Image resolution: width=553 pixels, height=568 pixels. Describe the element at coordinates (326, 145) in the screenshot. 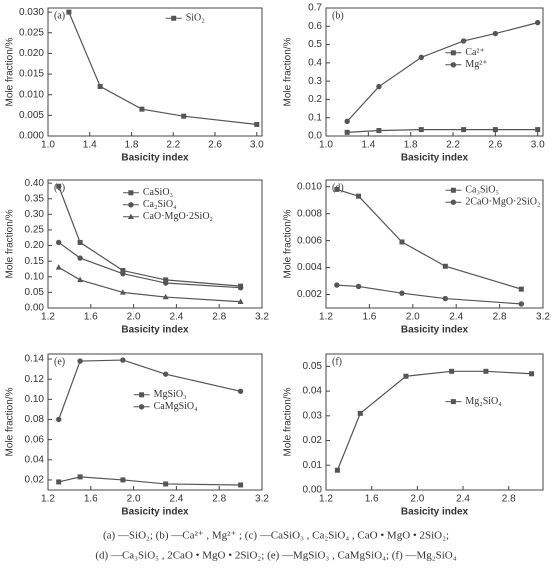

I see `x-tick-label: 1.0` at that location.